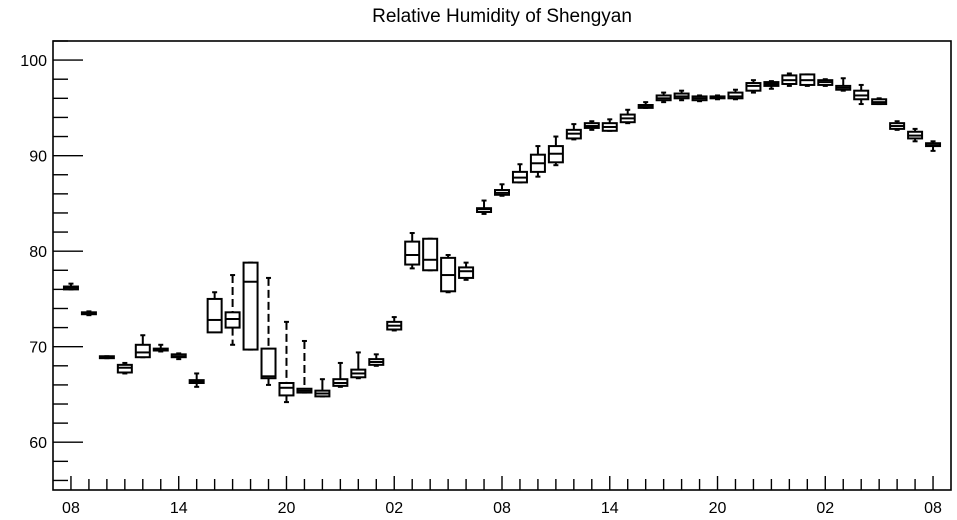 The image size is (957, 520). Describe the element at coordinates (502, 496) in the screenshot. I see `x-axis: 08 14 20 02 08 14 20 02 08` at that location.